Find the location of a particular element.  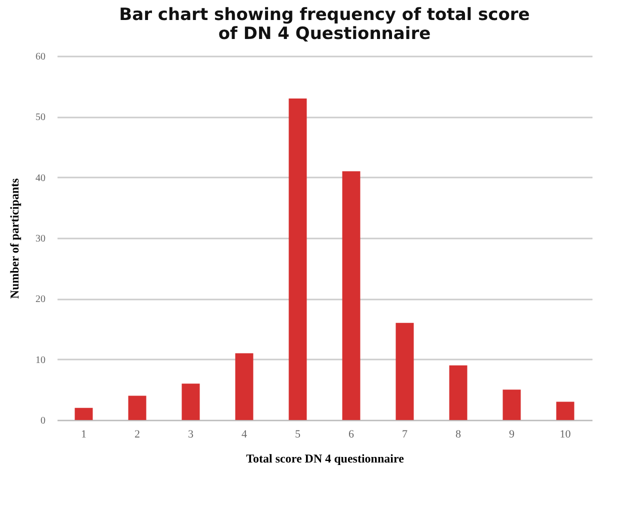

x-tick-label: 9 is located at coordinates (512, 434).